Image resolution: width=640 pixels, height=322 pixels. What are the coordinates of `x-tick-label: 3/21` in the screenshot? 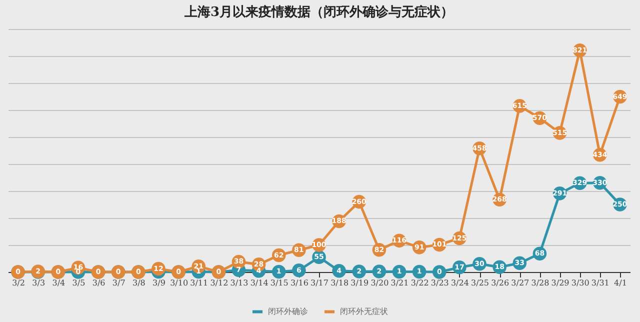 It's located at (399, 283).